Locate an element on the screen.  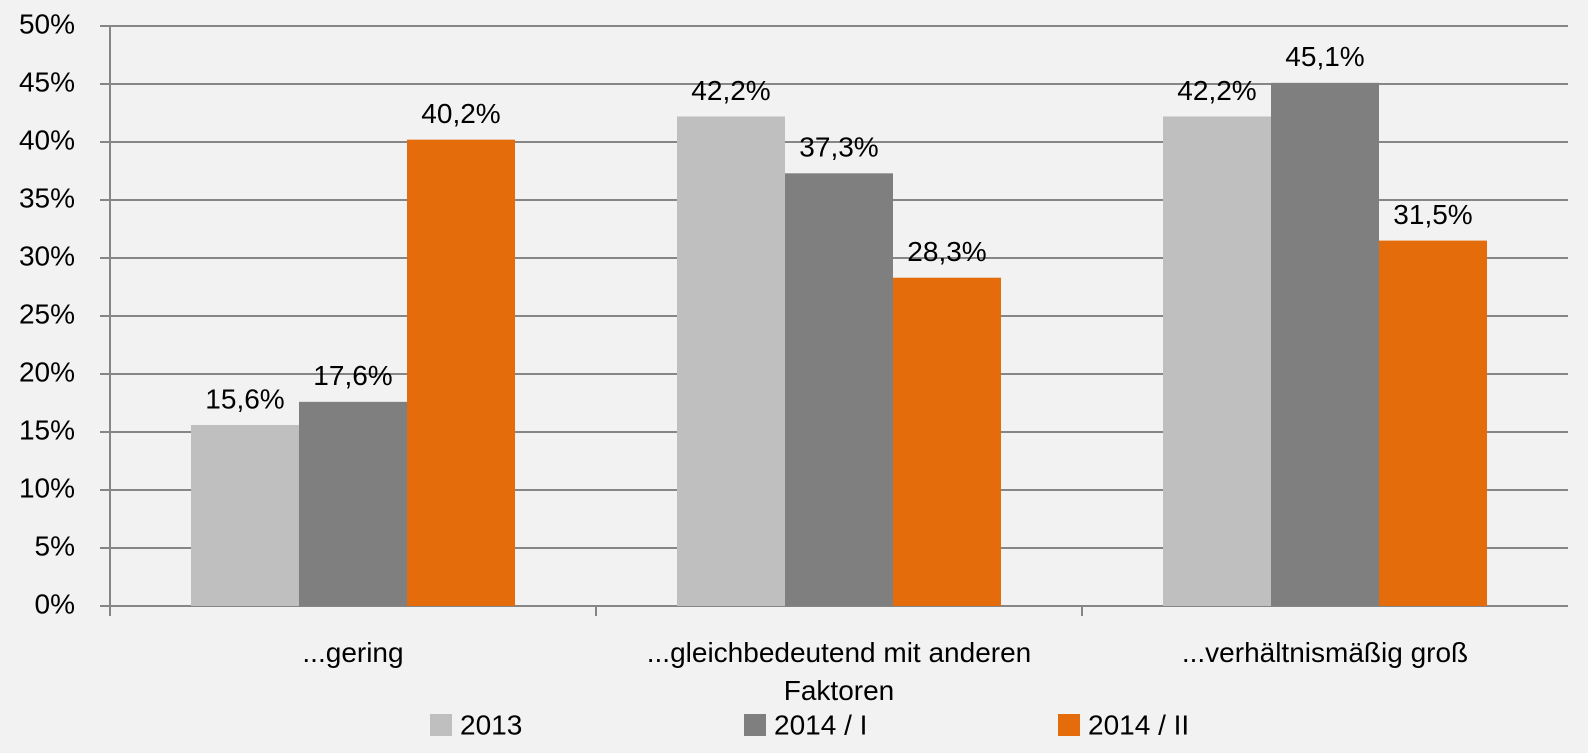
legend-label: 2013 is located at coordinates (491, 724).